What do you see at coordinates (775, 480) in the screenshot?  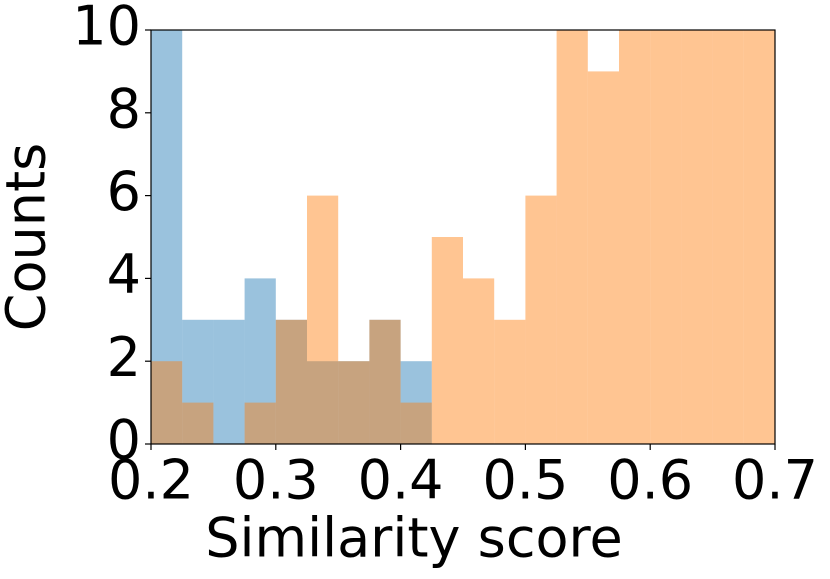 I see `x-tick-label: 0.7` at bounding box center [775, 480].